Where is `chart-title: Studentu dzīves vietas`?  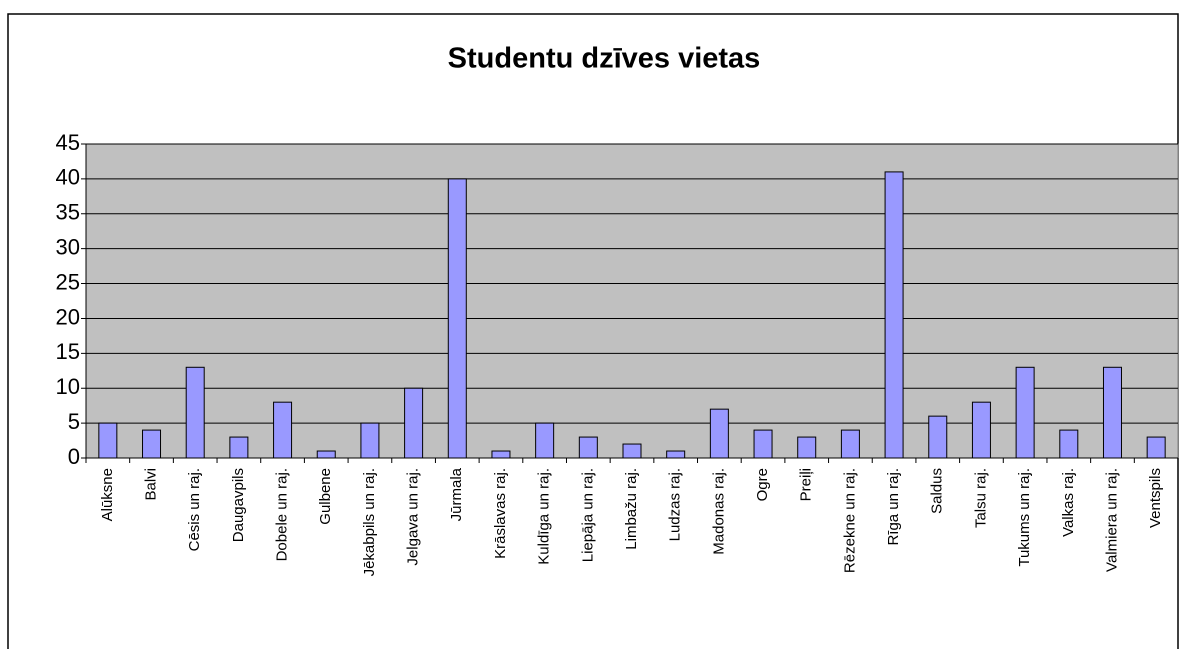 chart-title: Studentu dzīves vietas is located at coordinates (604, 59).